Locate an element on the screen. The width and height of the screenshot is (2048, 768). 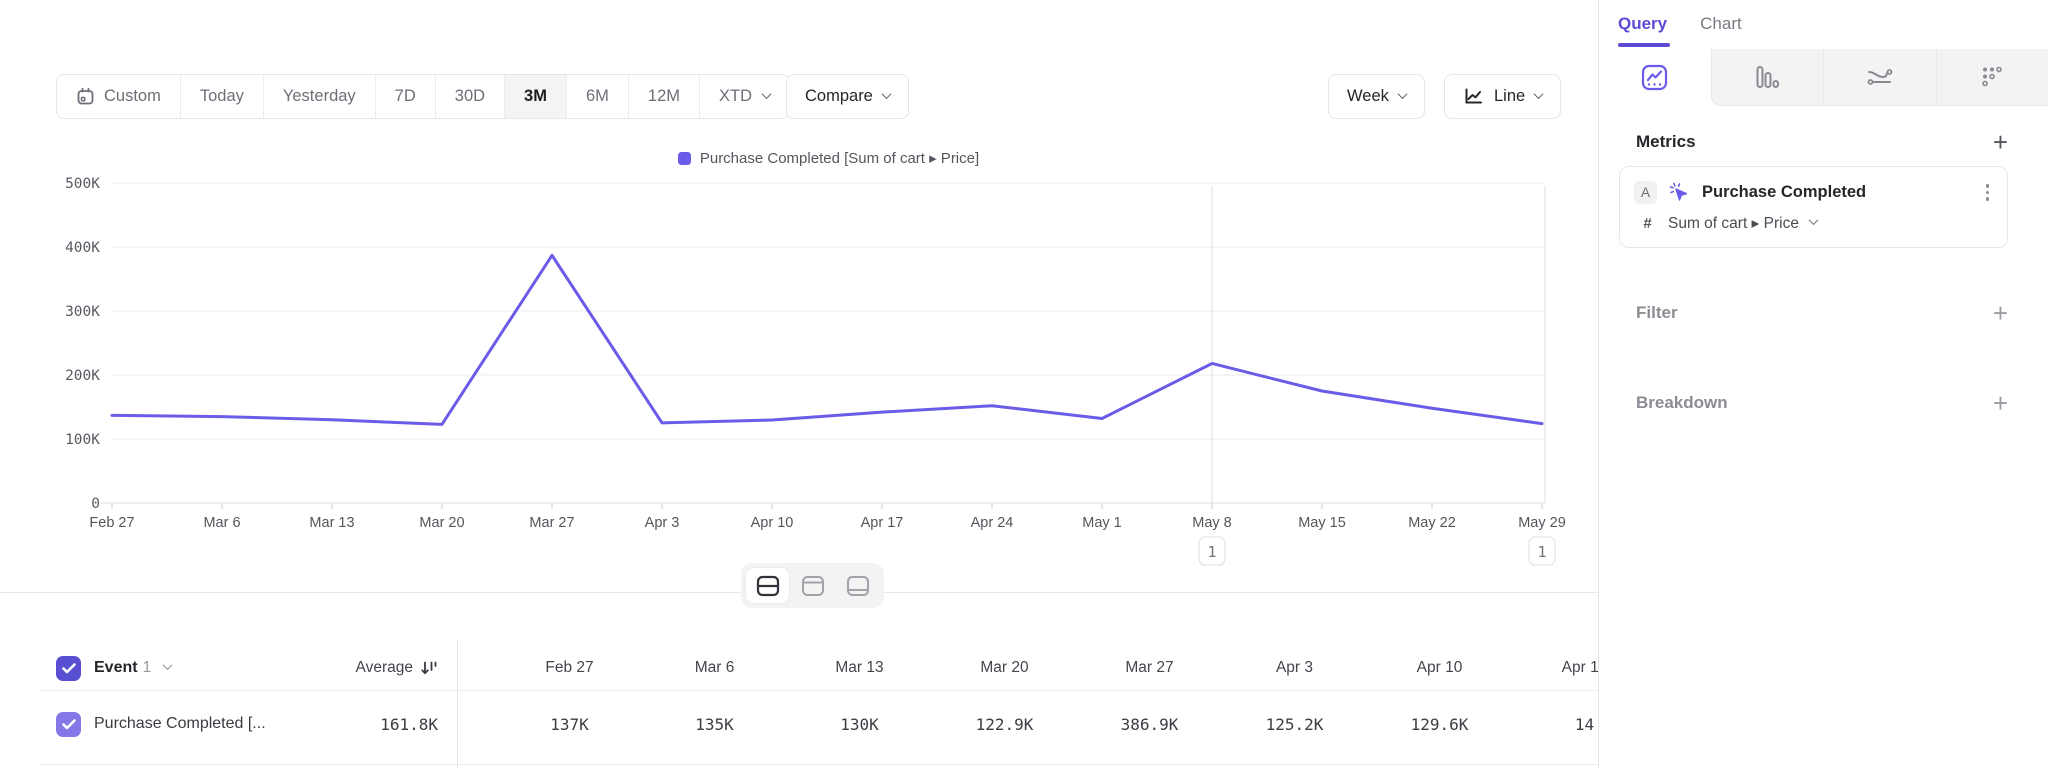
report-type-tabs is located at coordinates (1823, 77).